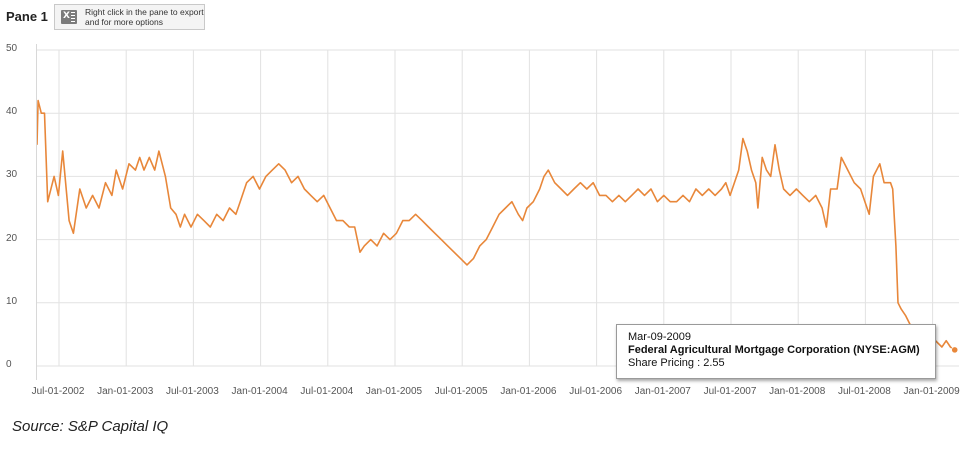 This screenshot has width=966, height=458. I want to click on x-tick-label: Jul-01-2003, so click(192, 391).